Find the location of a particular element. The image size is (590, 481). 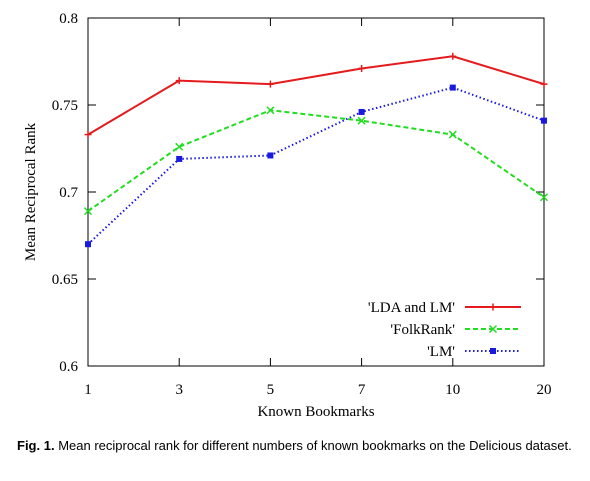

legend-label: 'LM' is located at coordinates (441, 352).